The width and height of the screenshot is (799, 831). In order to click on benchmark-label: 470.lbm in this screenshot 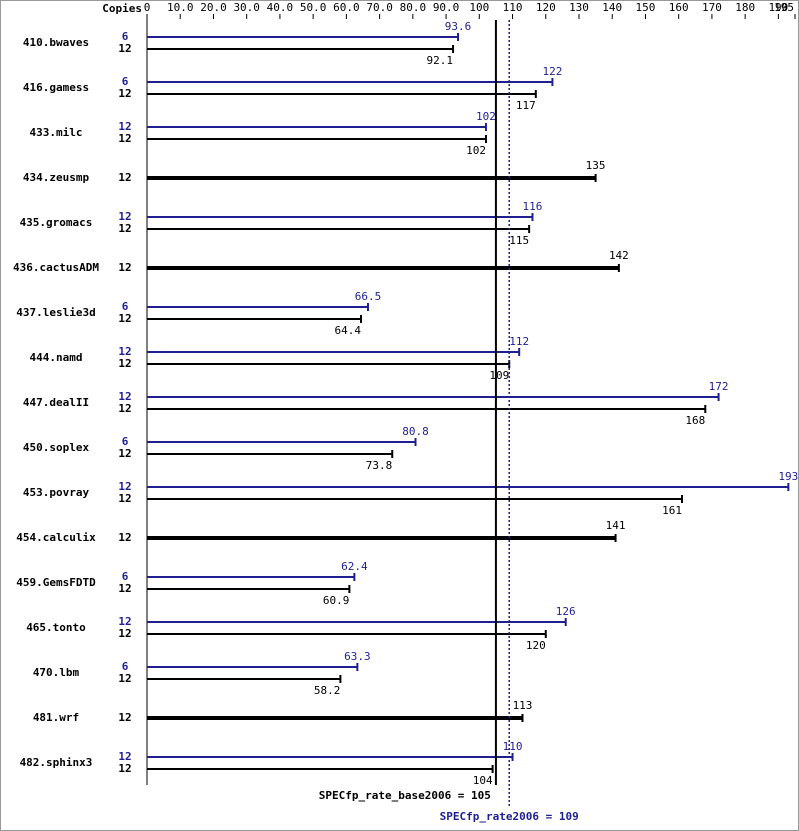, I will do `click(56, 672)`.